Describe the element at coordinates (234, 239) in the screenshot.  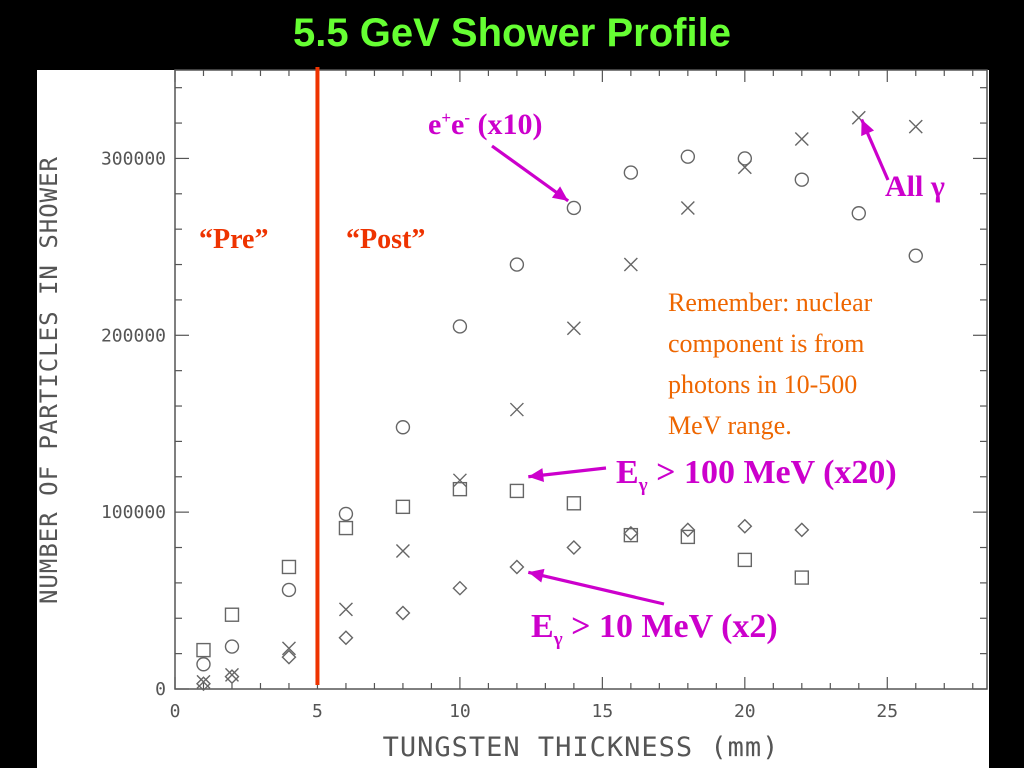
I see `pre-region-label: “Pre”` at that location.